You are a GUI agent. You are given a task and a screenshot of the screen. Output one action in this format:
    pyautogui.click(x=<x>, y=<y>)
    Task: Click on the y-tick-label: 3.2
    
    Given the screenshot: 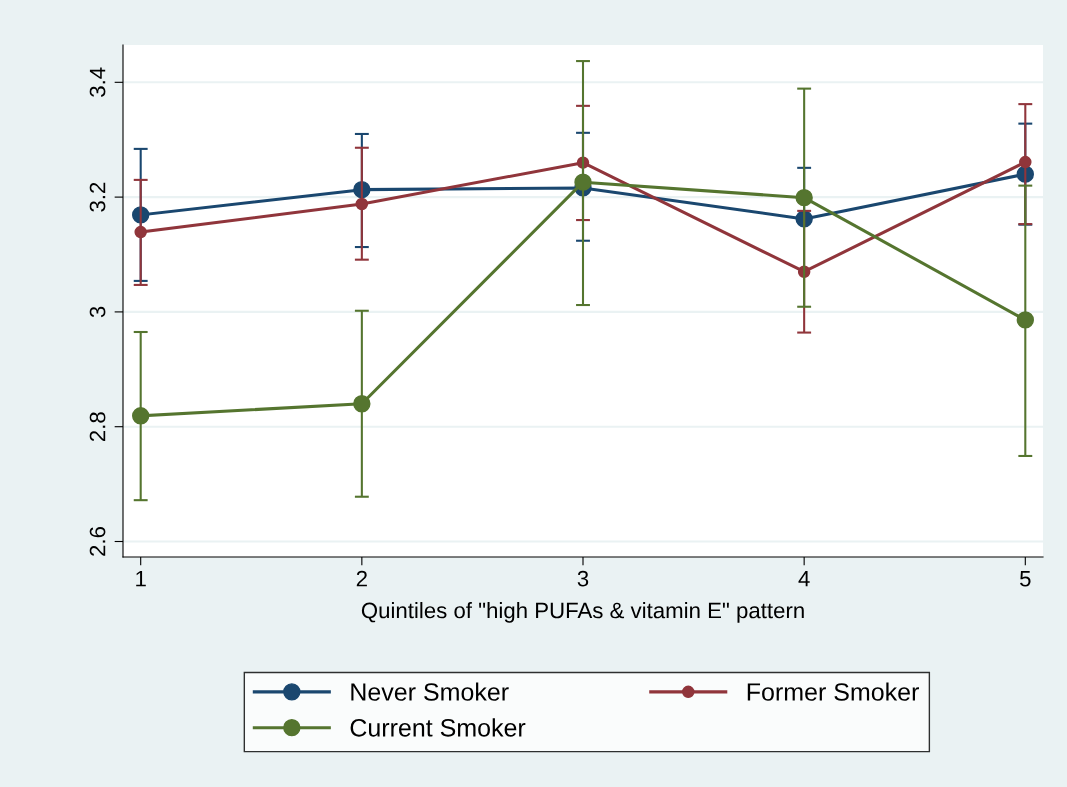 What is the action you would take?
    pyautogui.click(x=97, y=197)
    